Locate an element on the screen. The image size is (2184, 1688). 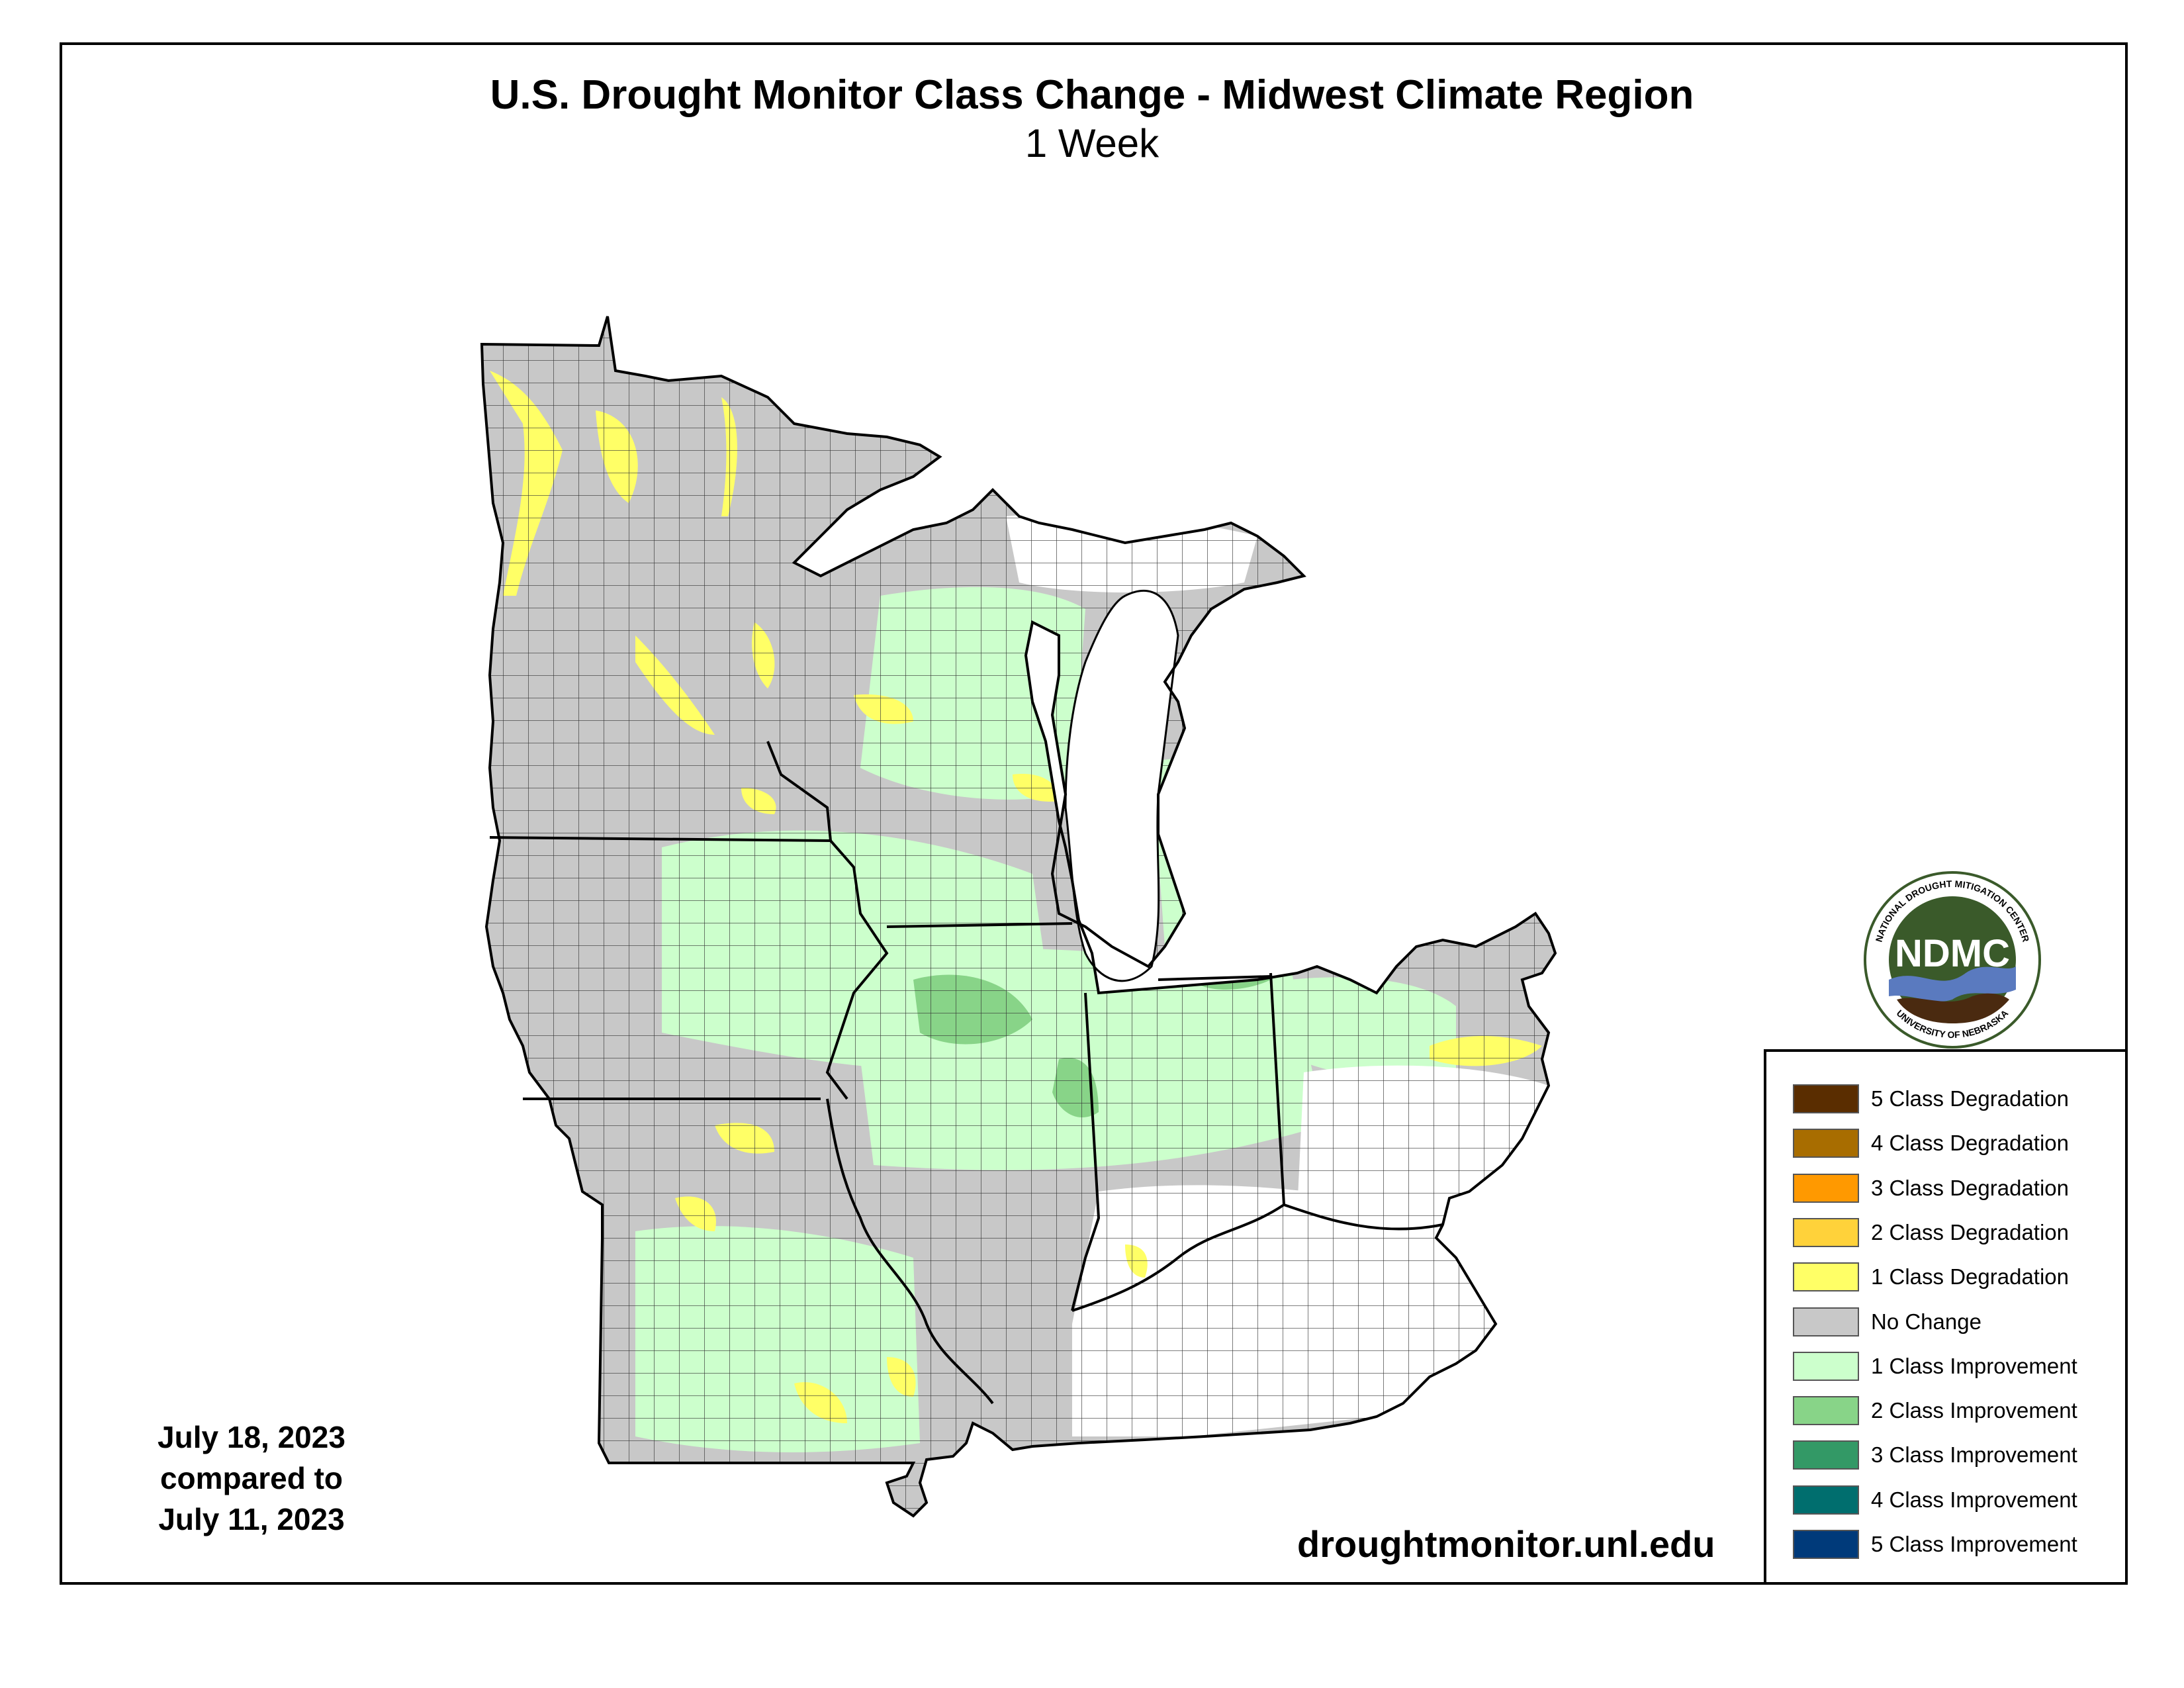
illinois-indiana-border is located at coordinates (1086, 1151).